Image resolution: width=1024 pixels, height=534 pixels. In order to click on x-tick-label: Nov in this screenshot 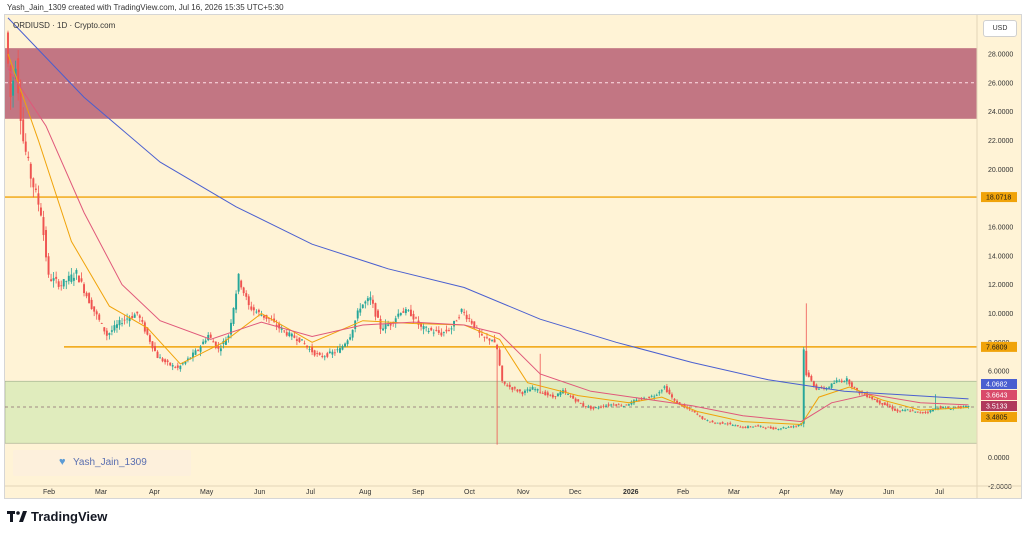, I will do `click(523, 492)`.